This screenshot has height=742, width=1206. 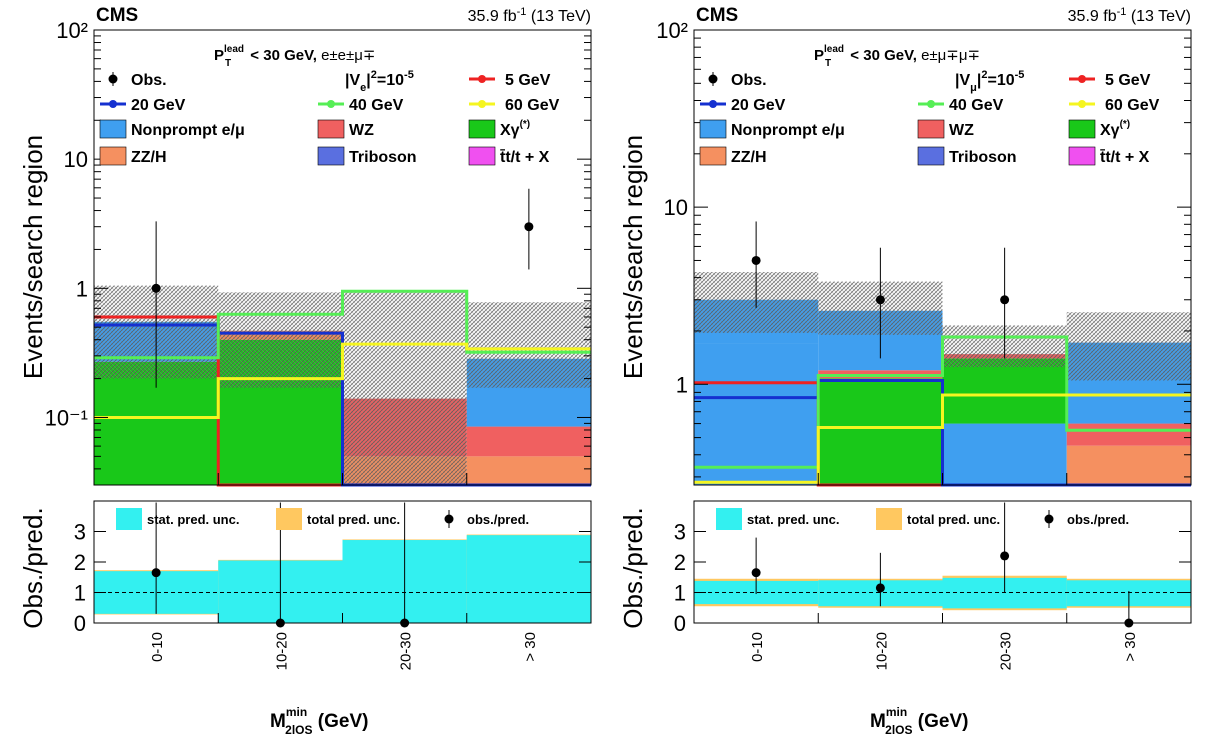 I want to click on signal-line-sig40, so click(x=342, y=324).